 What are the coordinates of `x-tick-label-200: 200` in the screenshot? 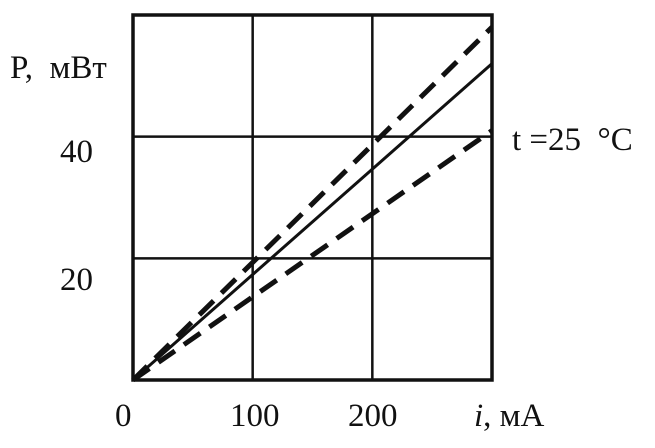 It's located at (373, 416).